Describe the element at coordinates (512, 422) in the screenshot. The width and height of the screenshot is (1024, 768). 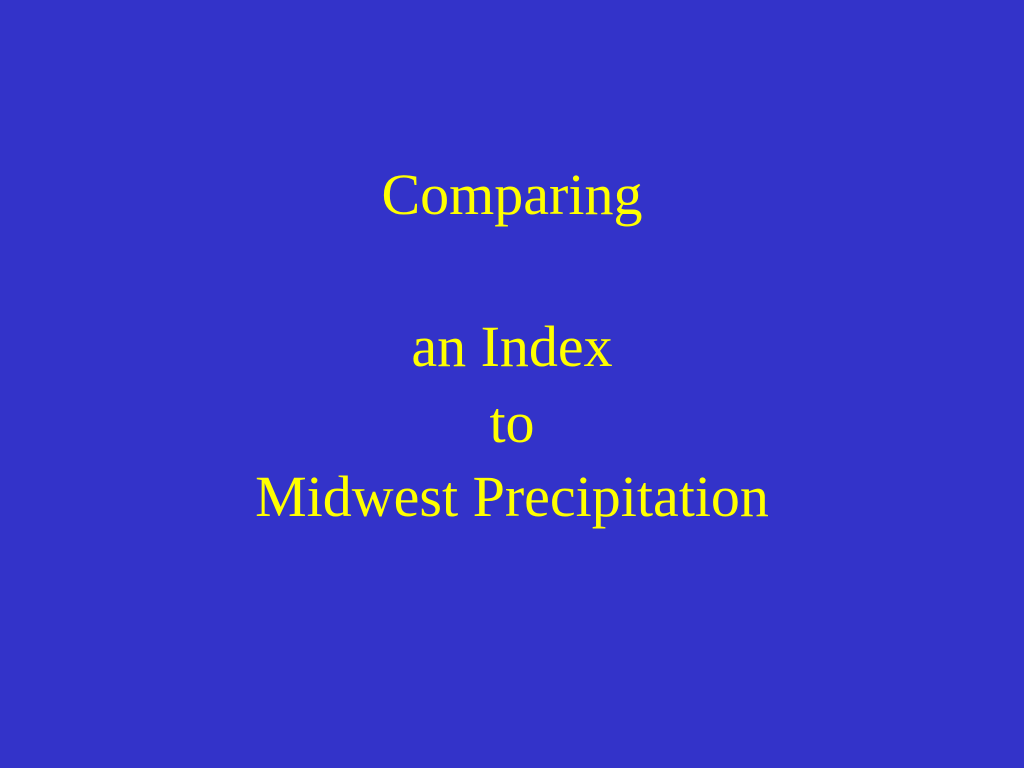
I see `title-line-3: to` at that location.